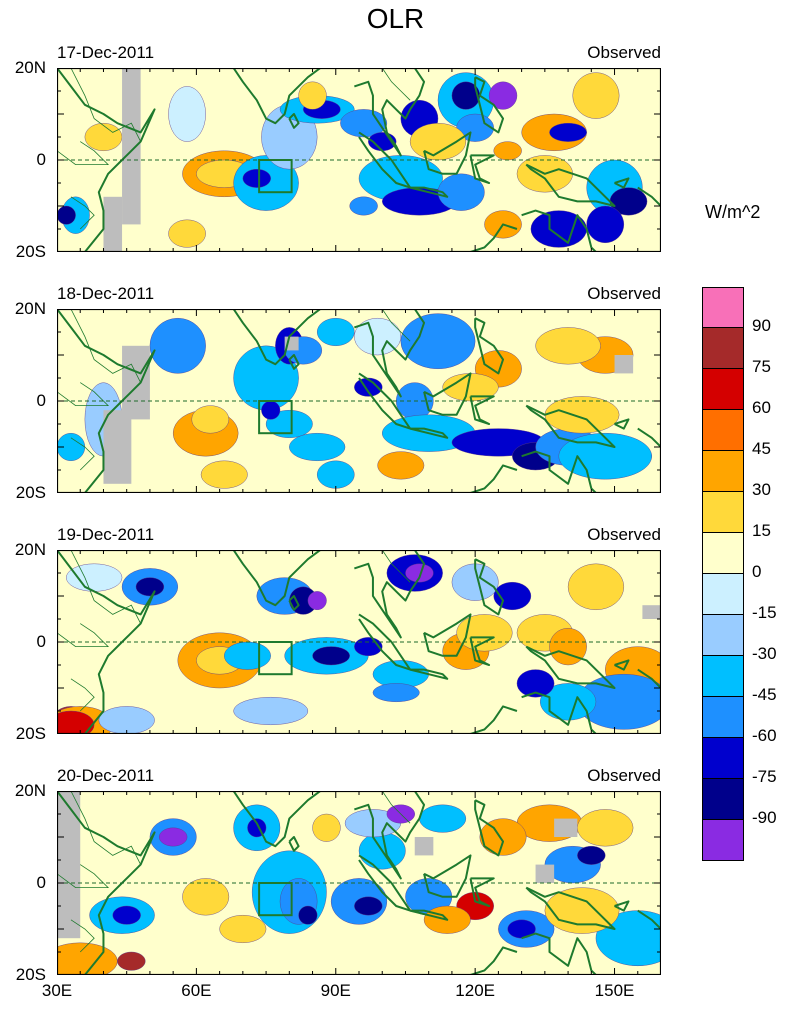  I want to click on colorbar-level-label: 75, so click(761, 366).